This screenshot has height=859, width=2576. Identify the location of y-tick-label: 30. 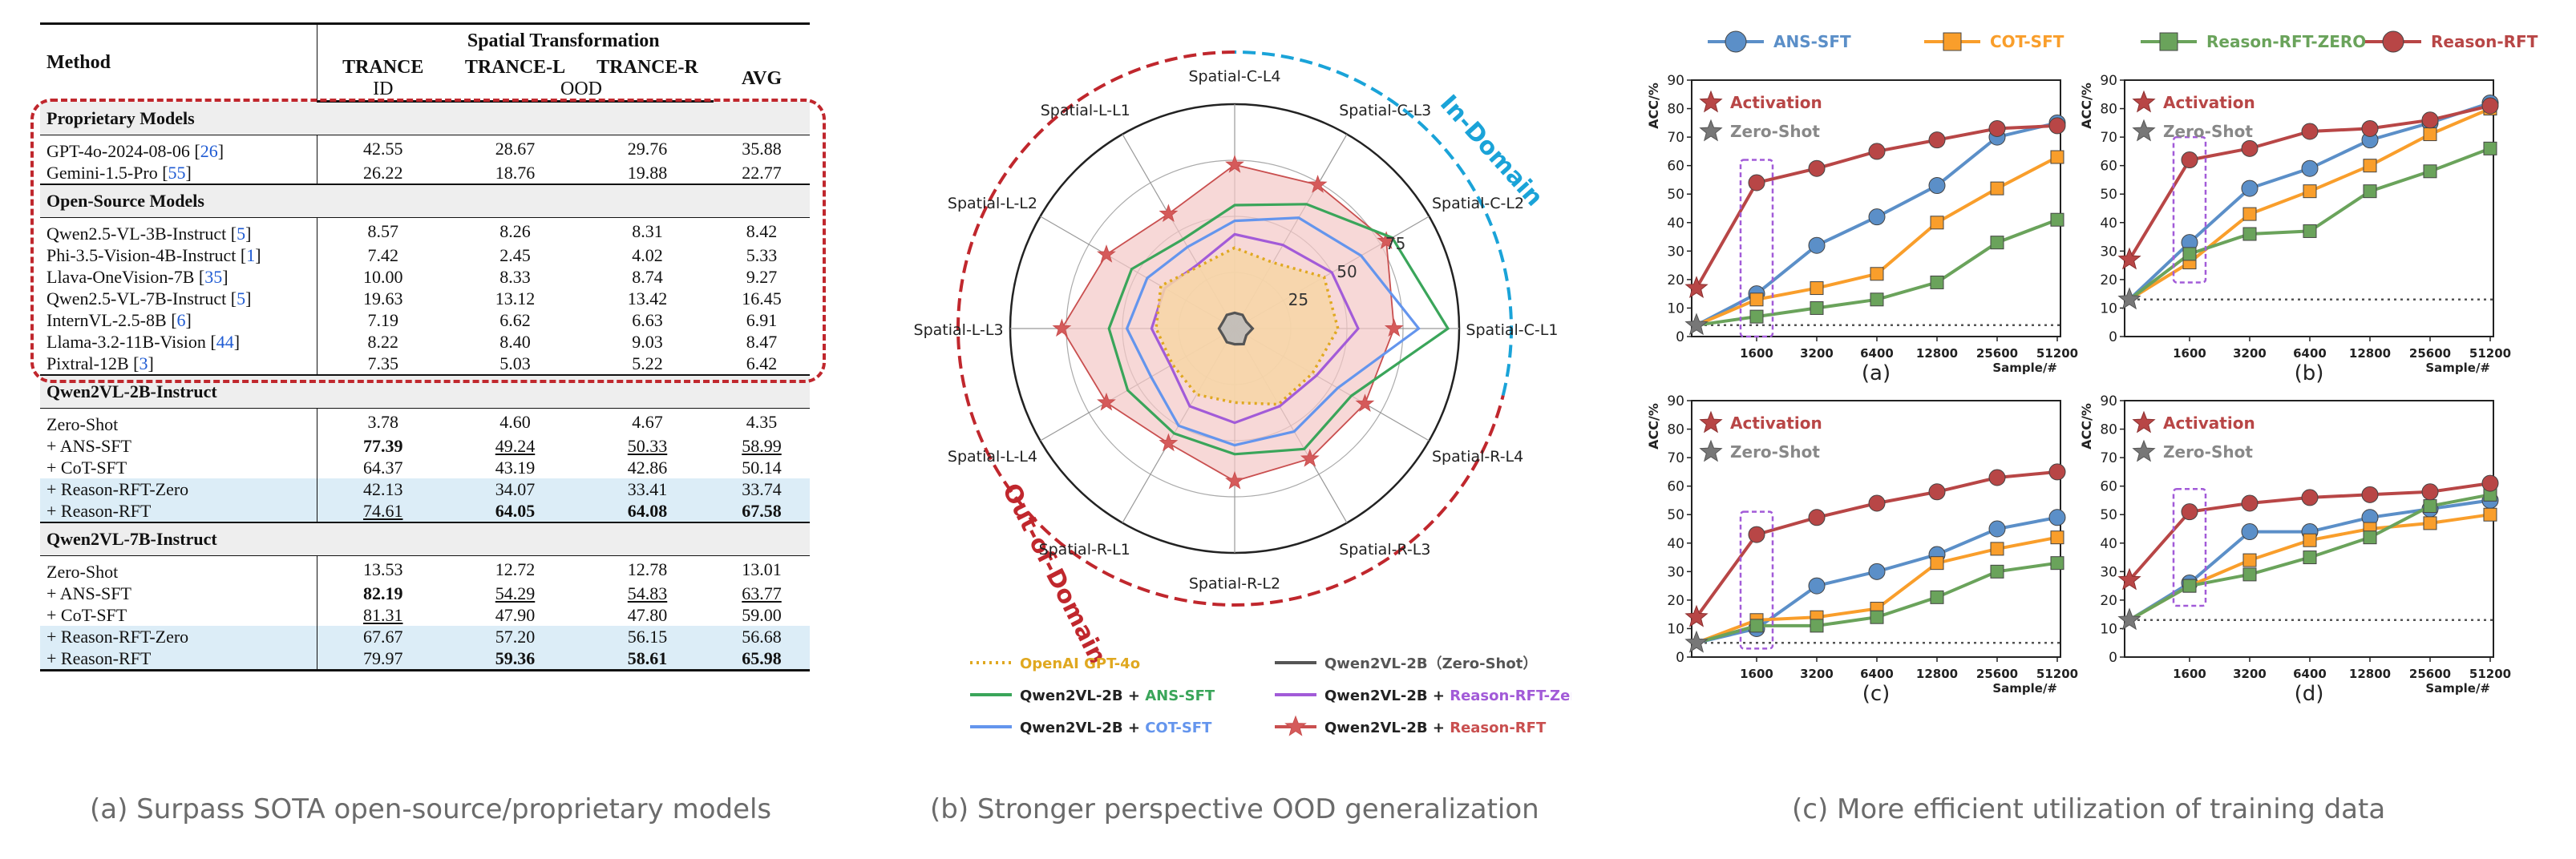
(1675, 252).